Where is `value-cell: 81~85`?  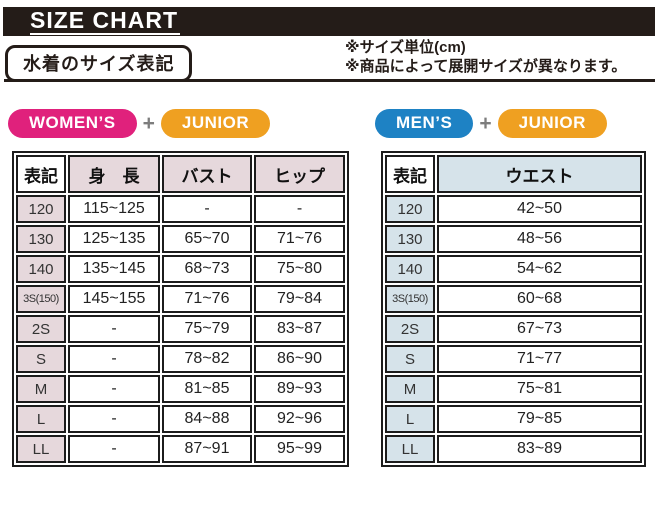 value-cell: 81~85 is located at coordinates (207, 389).